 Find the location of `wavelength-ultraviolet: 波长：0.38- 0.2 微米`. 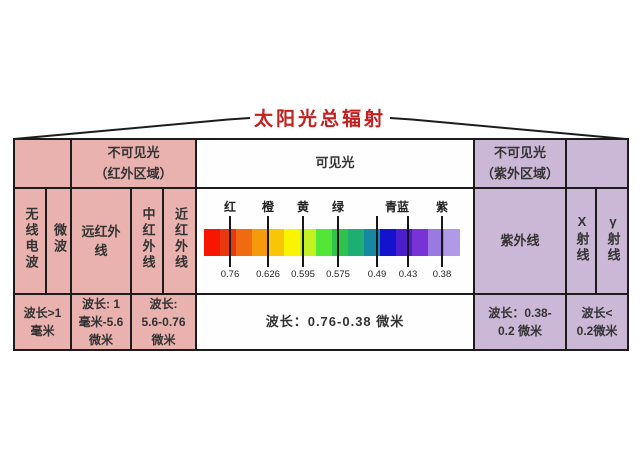

wavelength-ultraviolet: 波长：0.38- 0.2 微米 is located at coordinates (520, 322).